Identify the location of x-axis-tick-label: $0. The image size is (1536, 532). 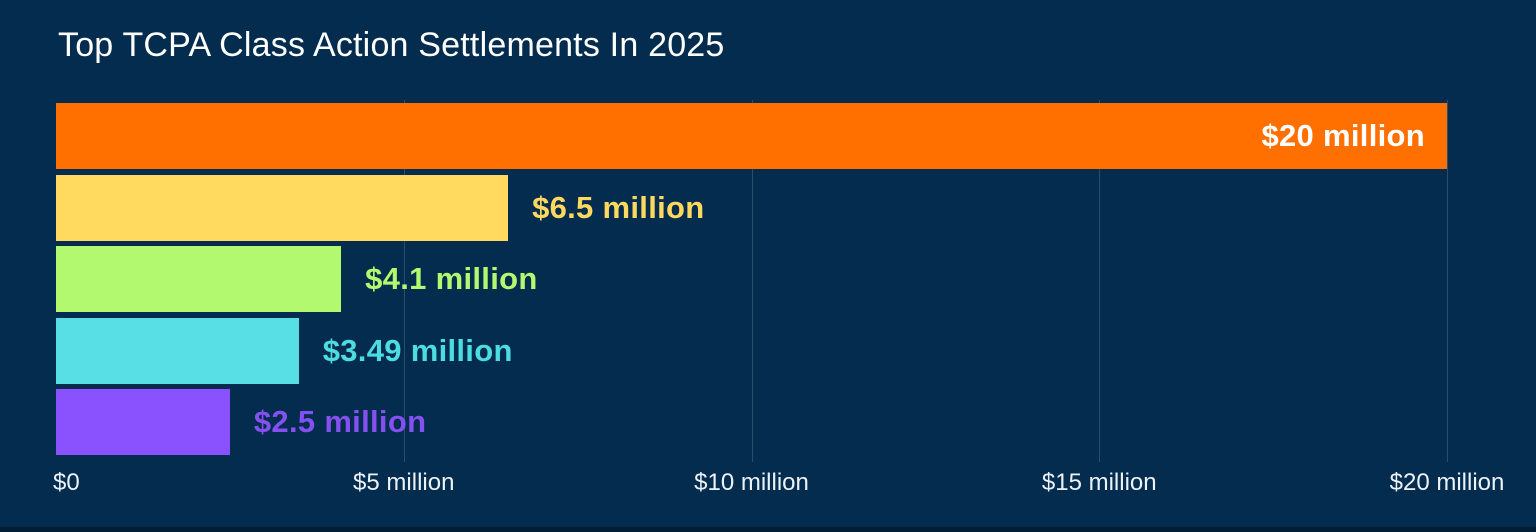
(66, 482).